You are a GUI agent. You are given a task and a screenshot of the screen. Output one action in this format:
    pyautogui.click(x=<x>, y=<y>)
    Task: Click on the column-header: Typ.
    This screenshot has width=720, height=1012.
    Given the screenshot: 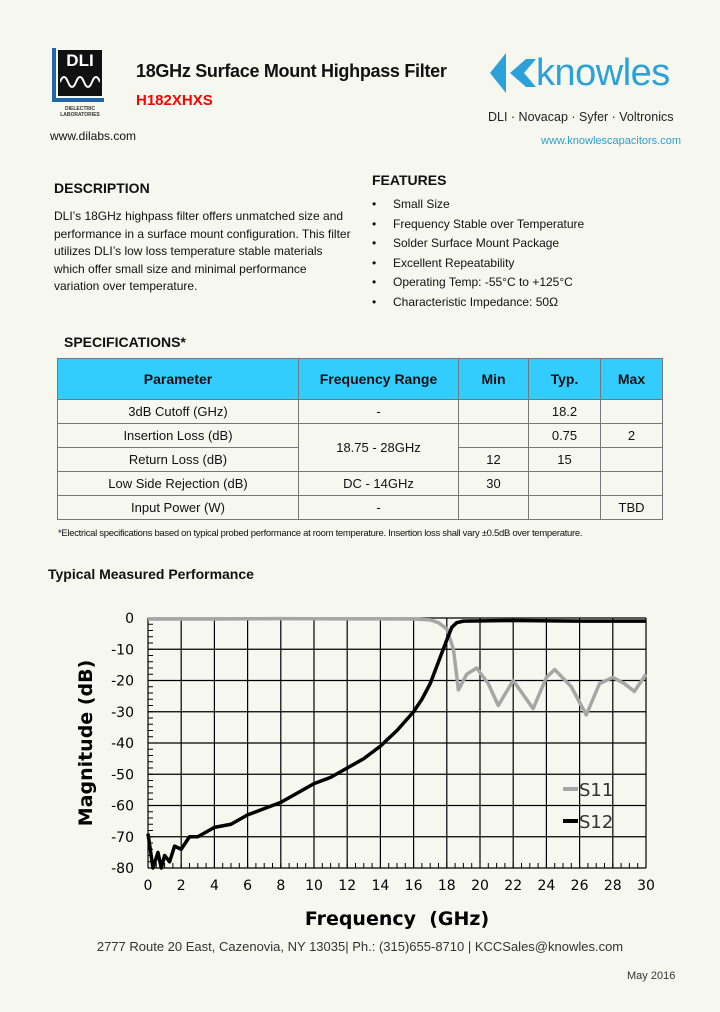 What is the action you would take?
    pyautogui.click(x=564, y=379)
    